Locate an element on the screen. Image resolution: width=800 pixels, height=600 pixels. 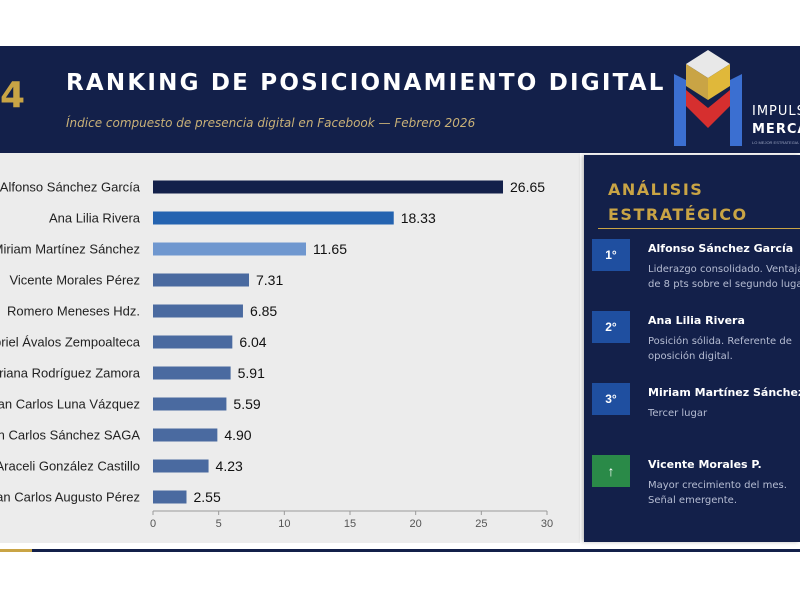
rank-desc-4-line-1: Mayor crecimiento del mes. is located at coordinates (717, 485).